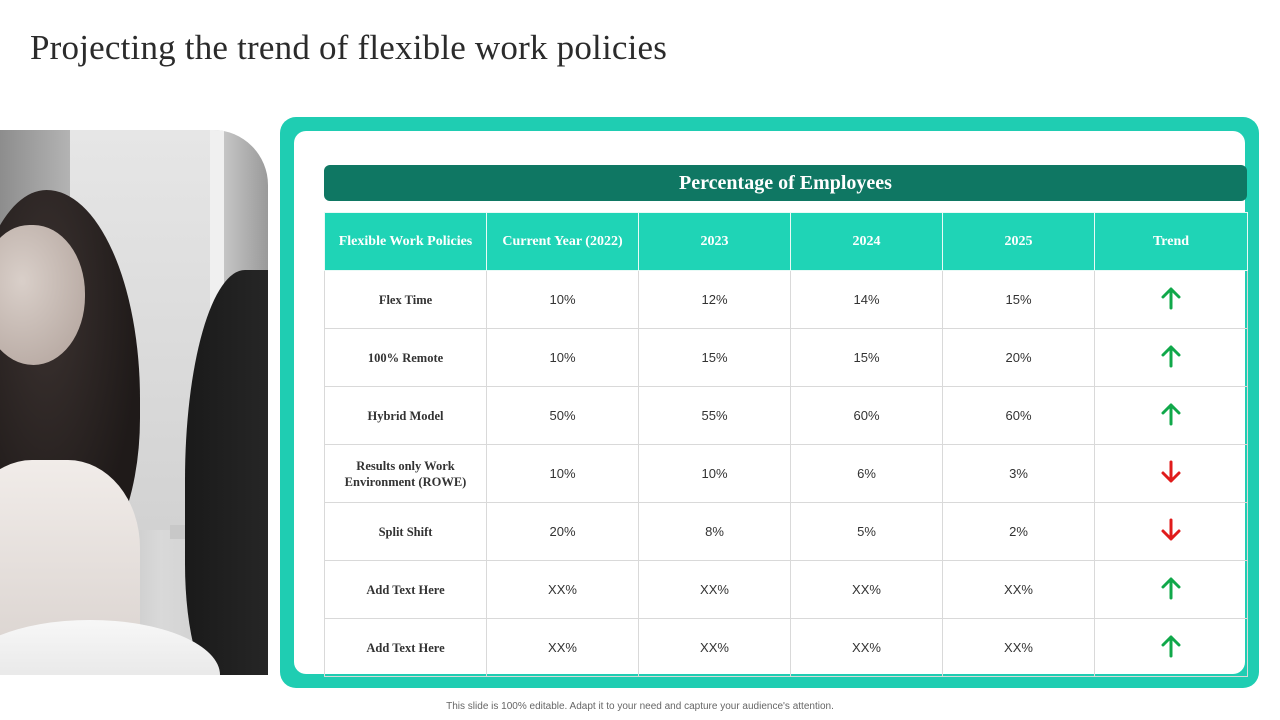 This screenshot has width=1280, height=720. Describe the element at coordinates (405, 241) in the screenshot. I see `column-header: Flexible Work Policies` at that location.